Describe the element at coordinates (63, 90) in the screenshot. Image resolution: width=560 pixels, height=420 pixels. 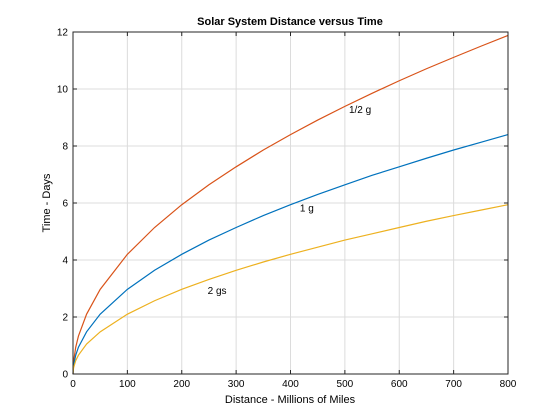
I see `y-tick-label: 10` at that location.